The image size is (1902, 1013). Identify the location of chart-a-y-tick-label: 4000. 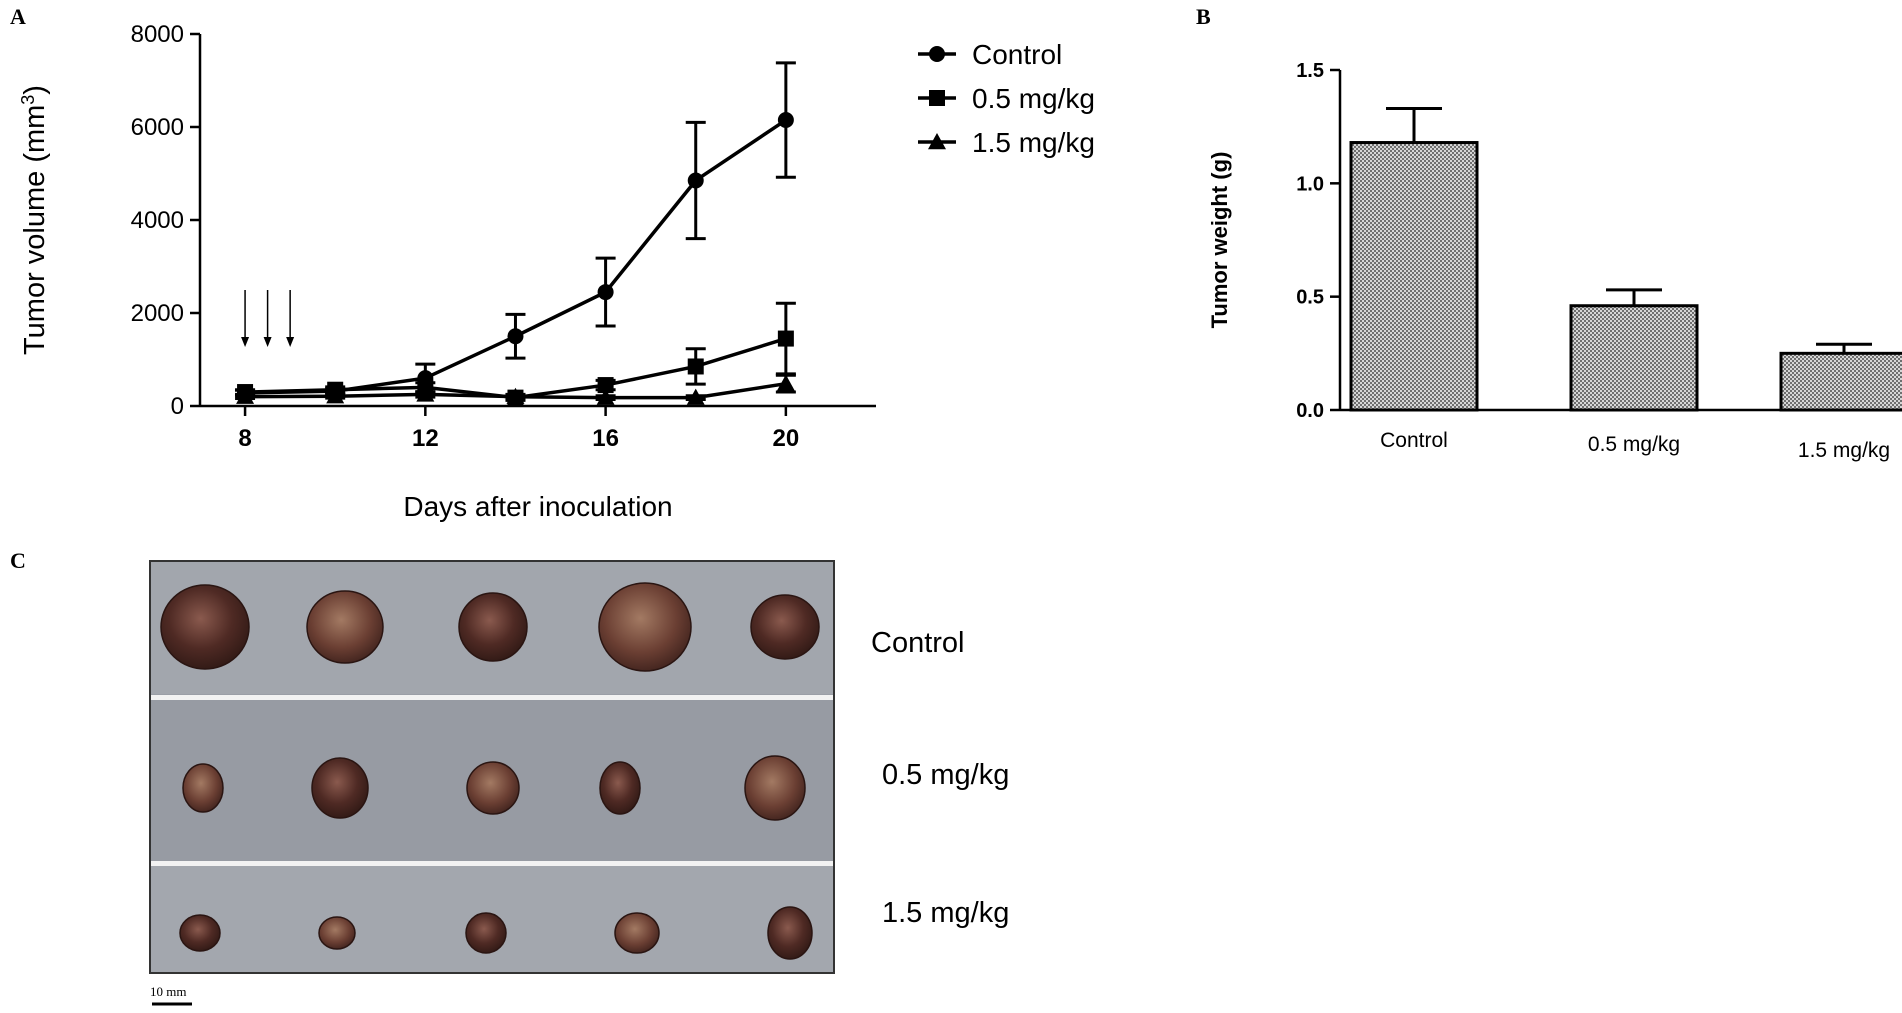
(157, 220).